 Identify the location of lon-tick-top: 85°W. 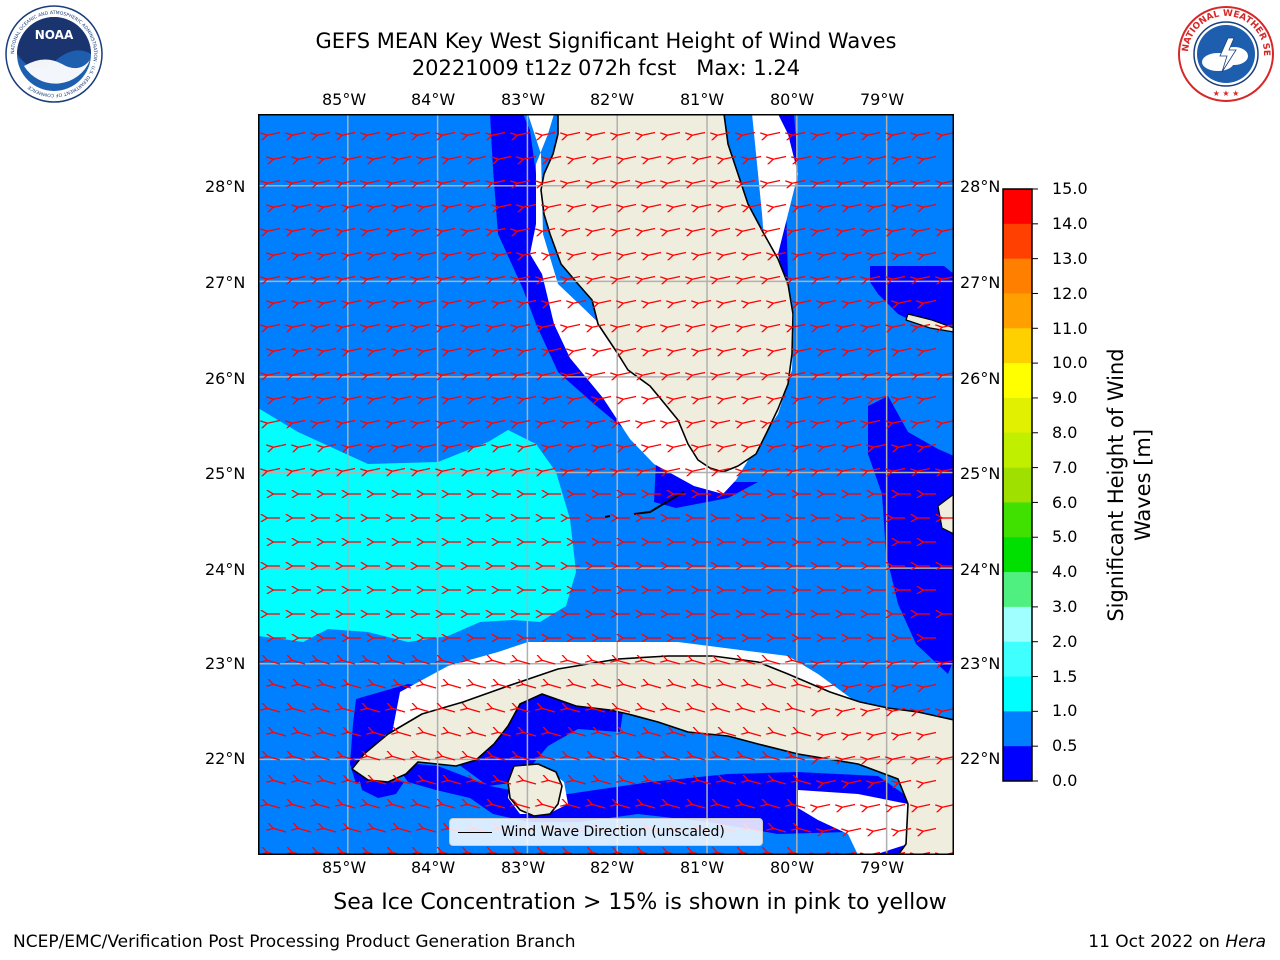
(344, 99).